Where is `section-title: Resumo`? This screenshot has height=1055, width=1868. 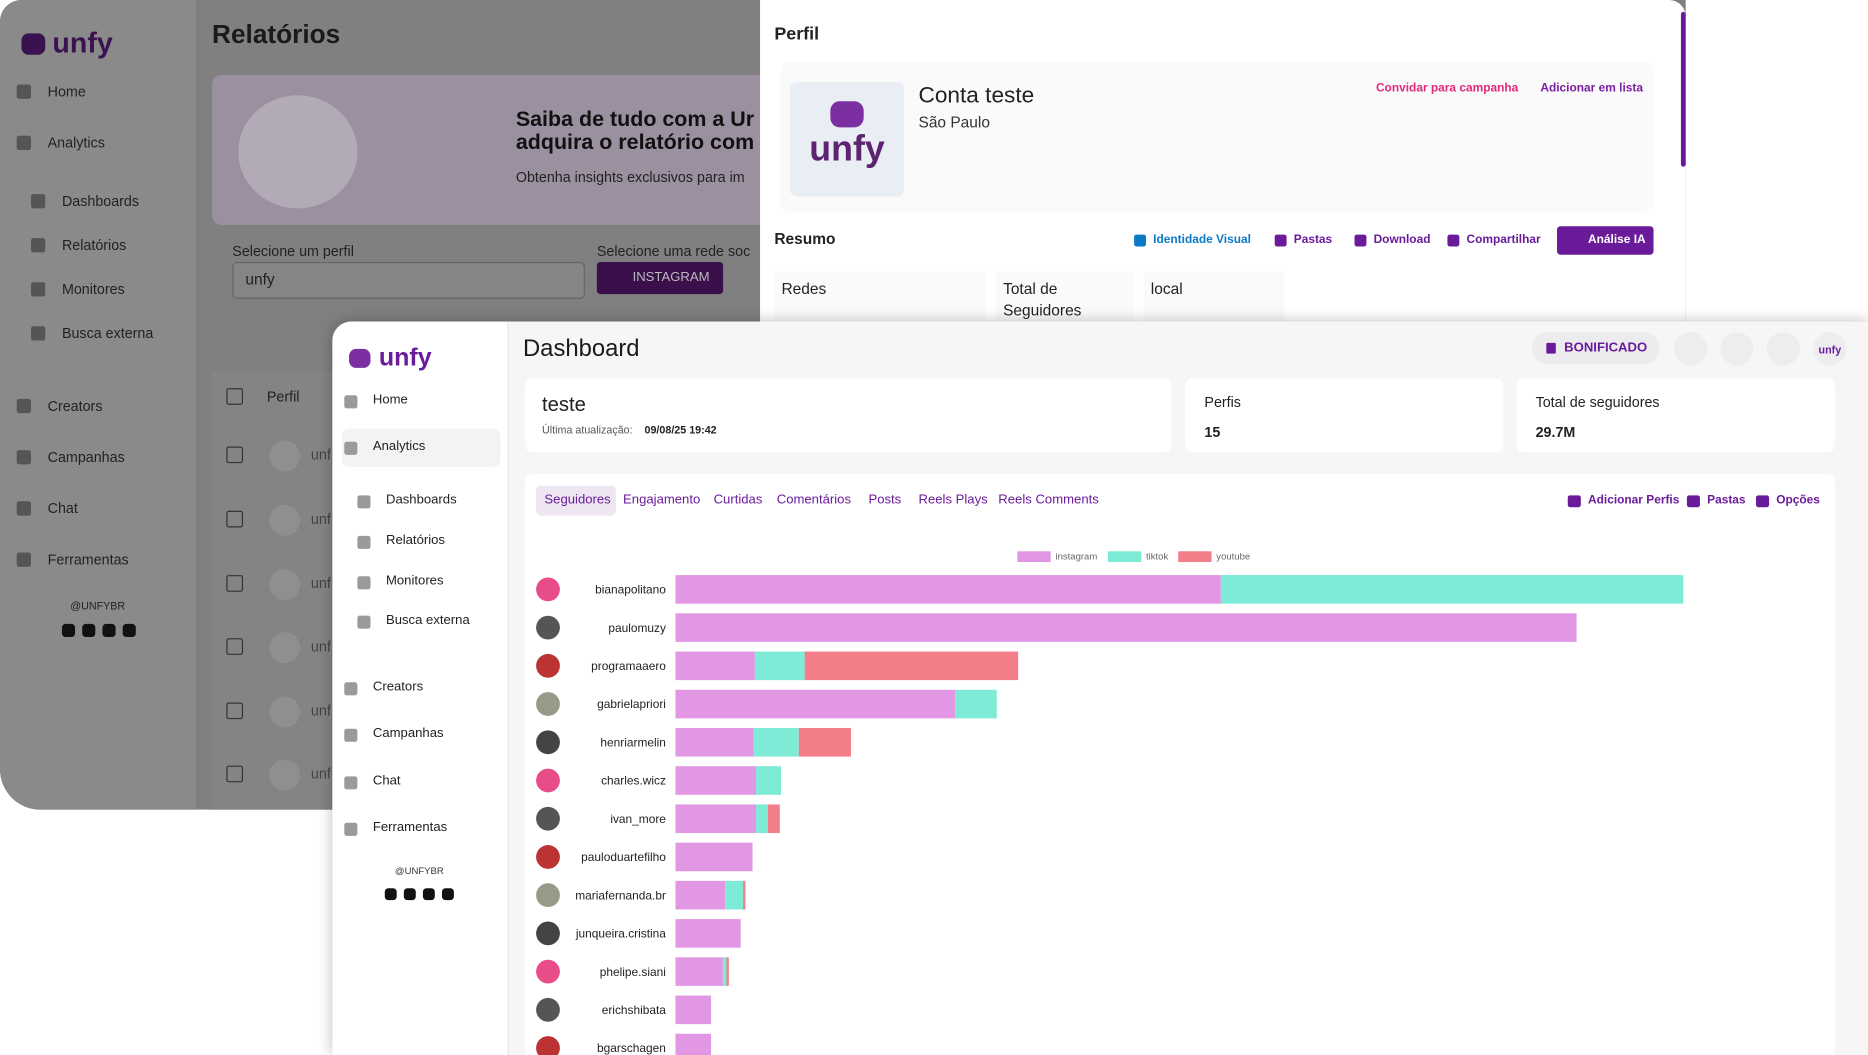
section-title: Resumo is located at coordinates (805, 239).